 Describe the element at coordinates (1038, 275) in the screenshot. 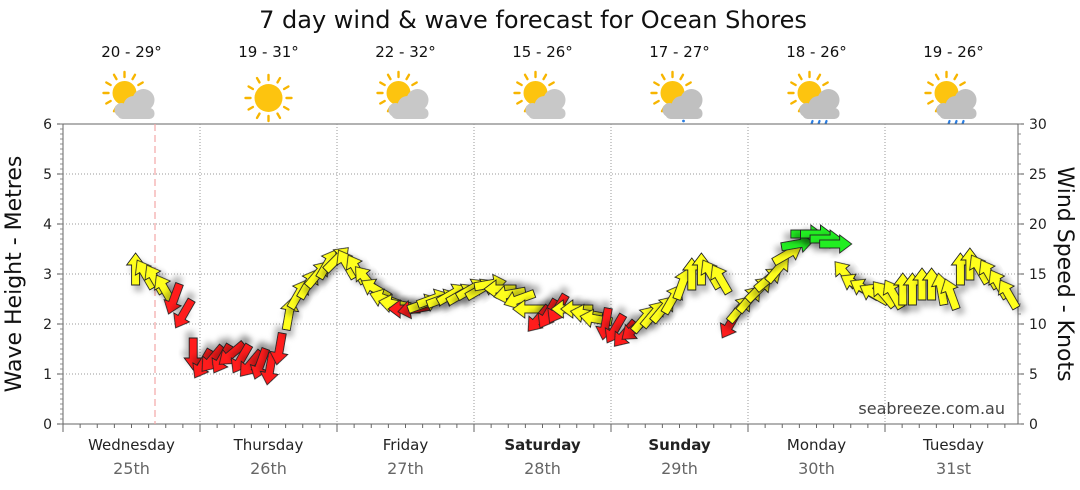

I see `right-tick-label: 15` at that location.